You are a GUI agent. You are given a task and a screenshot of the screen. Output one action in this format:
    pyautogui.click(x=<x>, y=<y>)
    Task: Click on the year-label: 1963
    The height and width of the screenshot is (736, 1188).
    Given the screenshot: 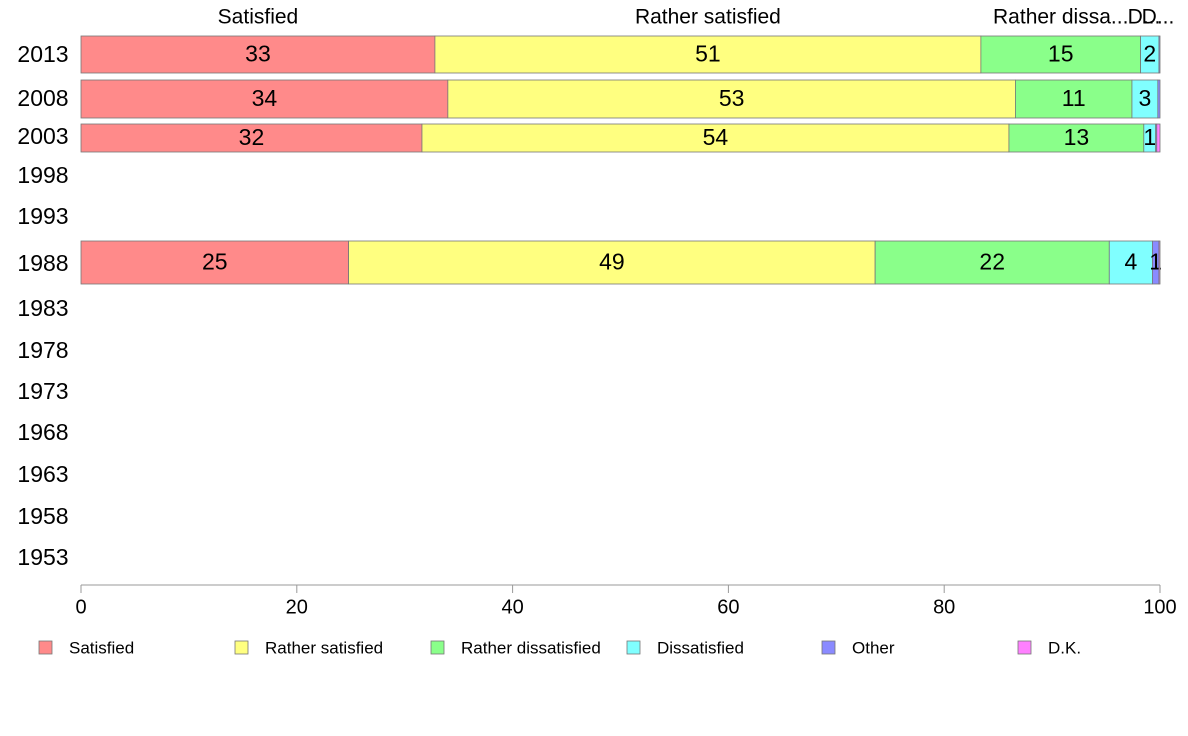 What is the action you would take?
    pyautogui.click(x=42, y=474)
    